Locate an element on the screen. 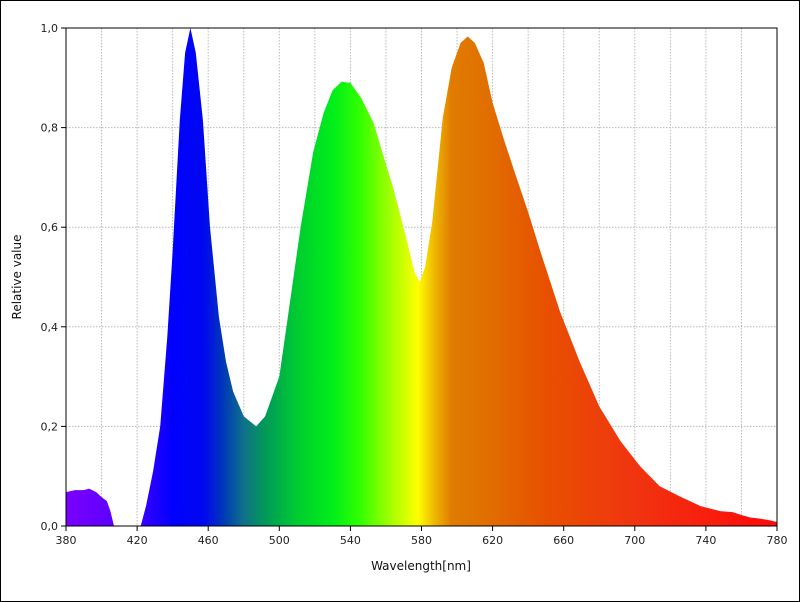 Image resolution: width=800 pixels, height=602 pixels. x-tick-label: 380 is located at coordinates (66, 540).